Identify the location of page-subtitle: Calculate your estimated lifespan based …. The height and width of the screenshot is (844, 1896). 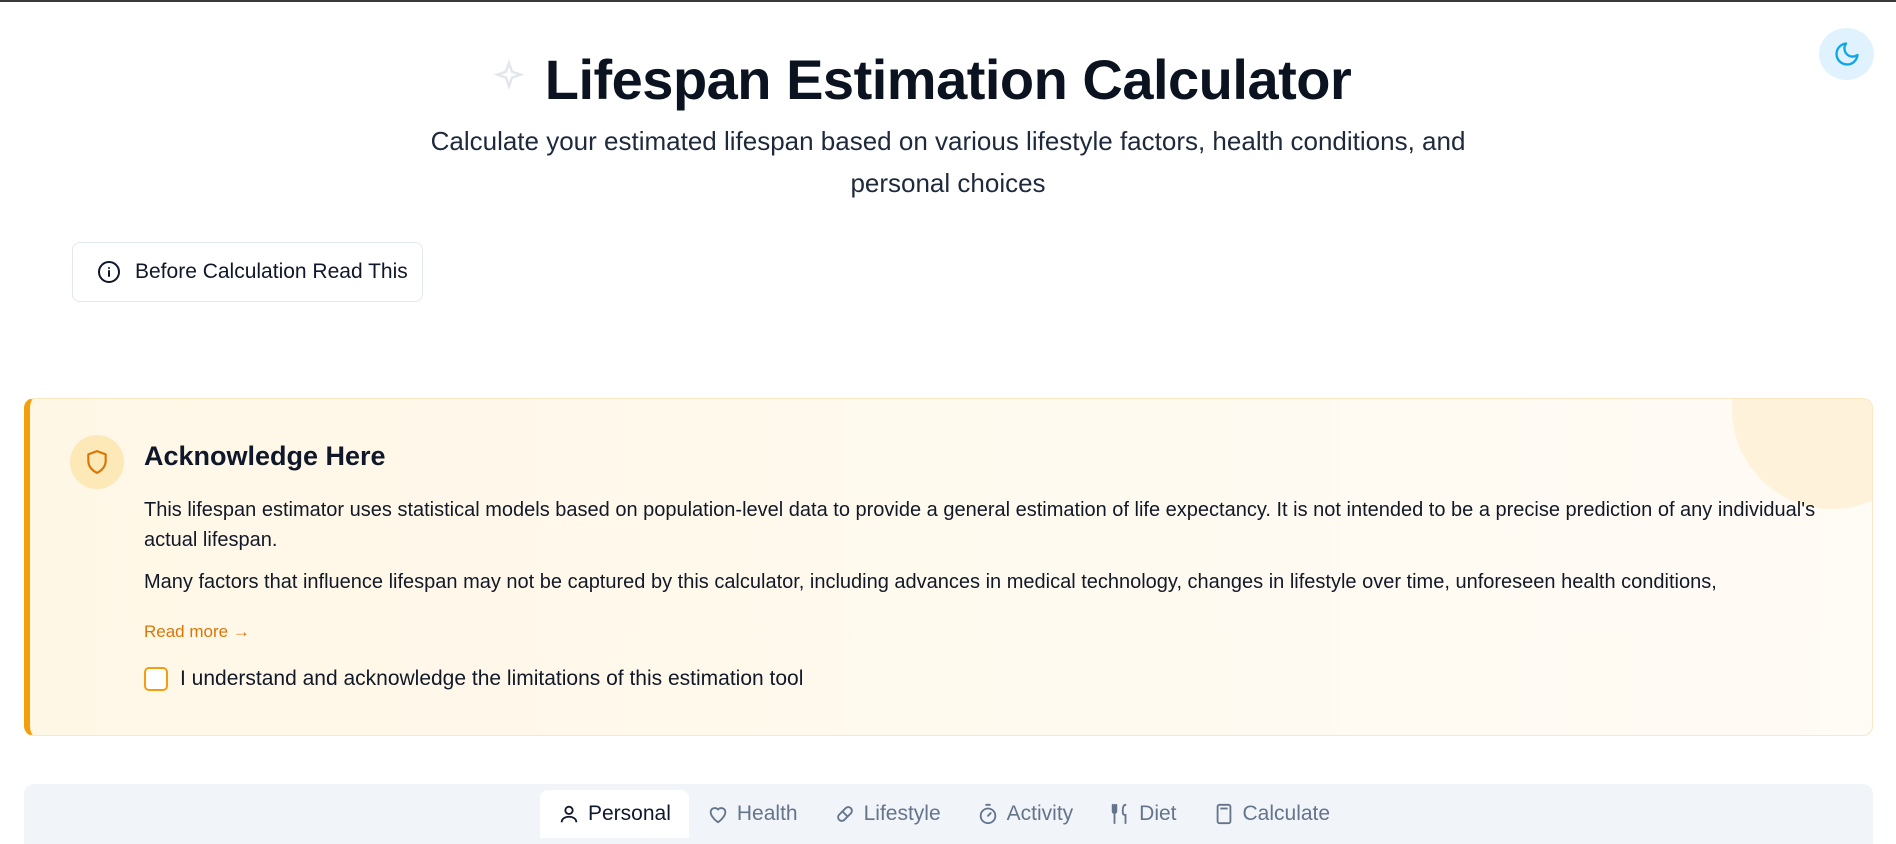
(948, 162).